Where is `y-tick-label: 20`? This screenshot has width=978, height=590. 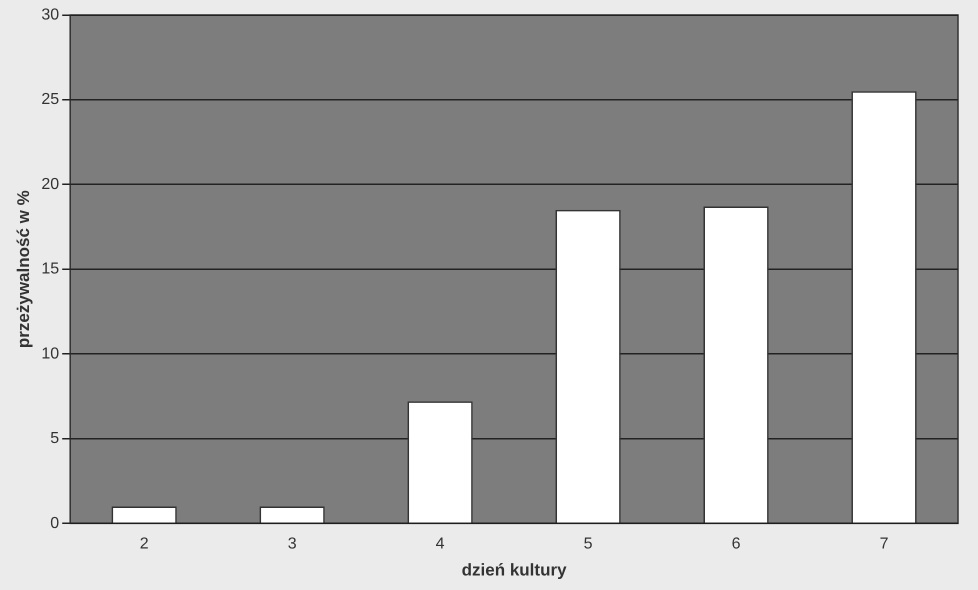 y-tick-label: 20 is located at coordinates (50, 184).